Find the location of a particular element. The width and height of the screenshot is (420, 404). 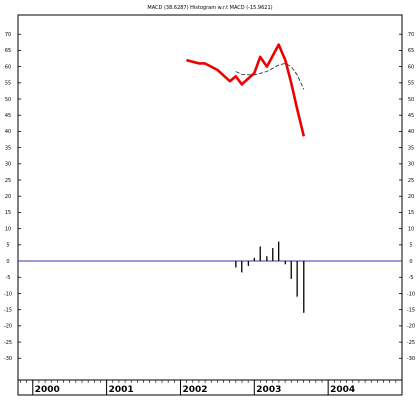

y-tick-label-left: -5 is located at coordinates (8, 278).